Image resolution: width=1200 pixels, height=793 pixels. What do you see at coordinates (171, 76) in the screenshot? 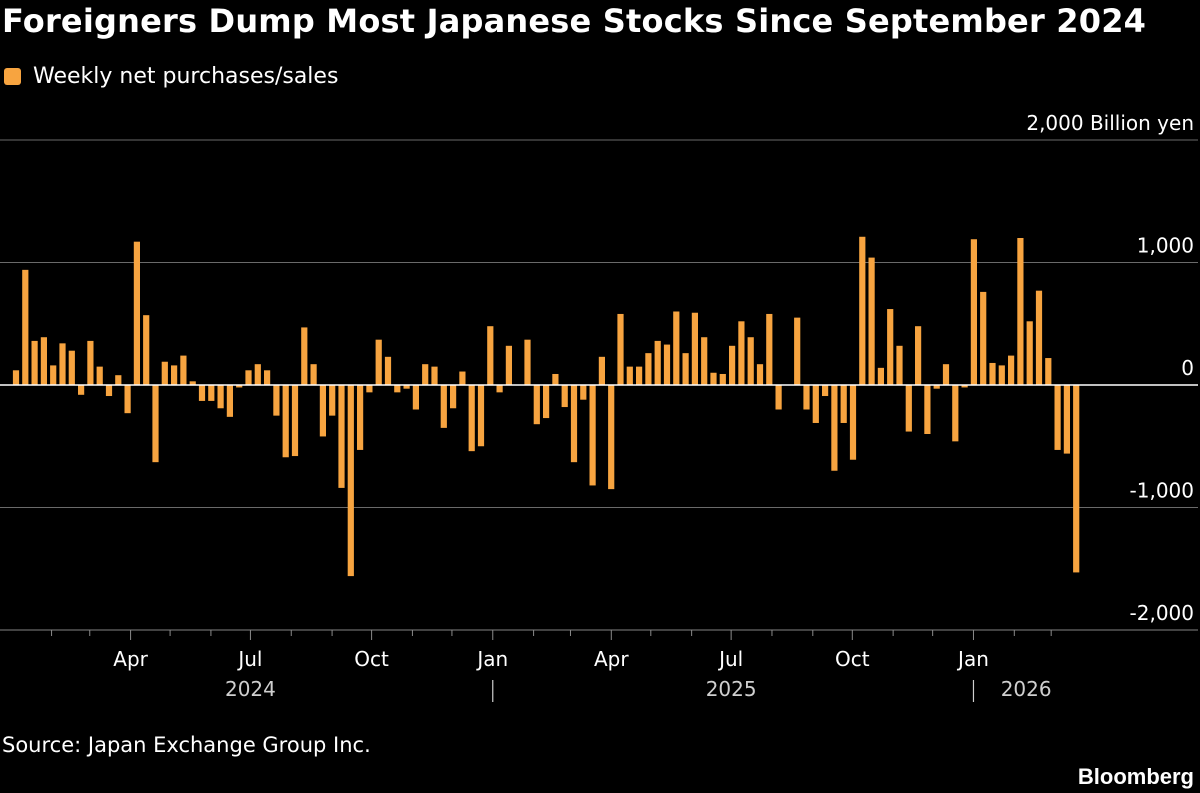
I see `legend: Weekly net purchases/sales` at bounding box center [171, 76].